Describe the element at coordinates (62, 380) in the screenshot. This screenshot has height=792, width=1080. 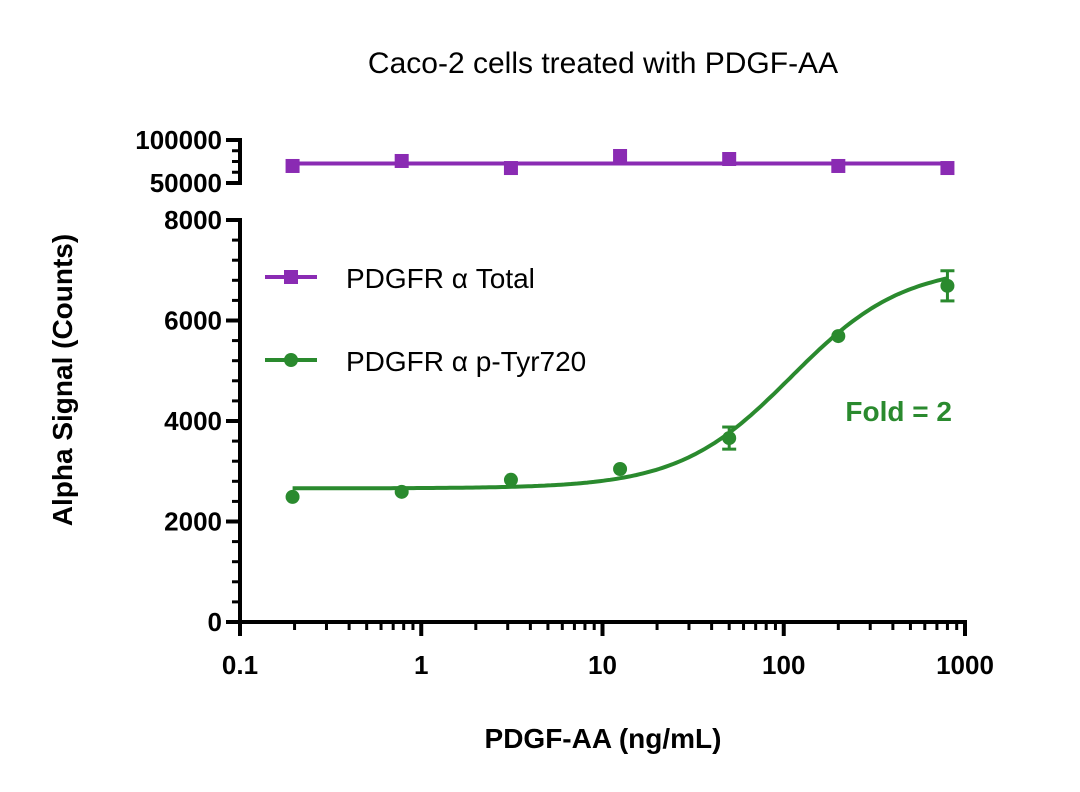
I see `y-axis-title: Alpha Signal (Counts)` at that location.